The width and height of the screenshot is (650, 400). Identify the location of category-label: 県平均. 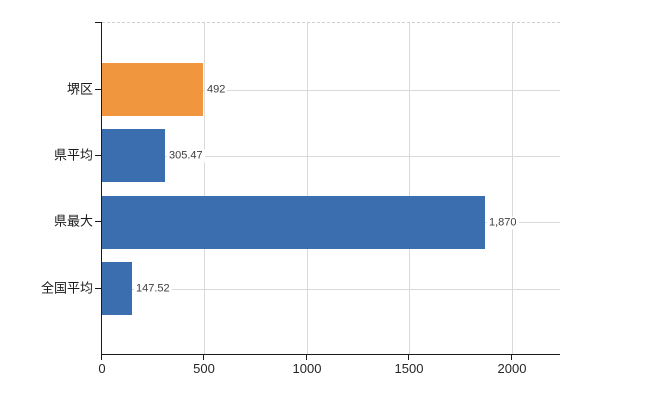
(73, 155).